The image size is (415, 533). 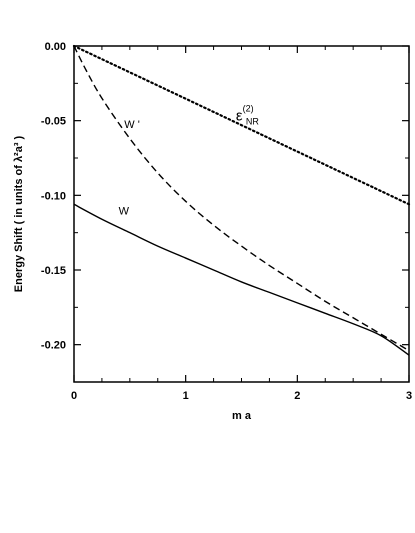 What do you see at coordinates (19, 213) in the screenshot?
I see `y-axis-title: Energy Shift ( in units of λ²a³ )` at bounding box center [19, 213].